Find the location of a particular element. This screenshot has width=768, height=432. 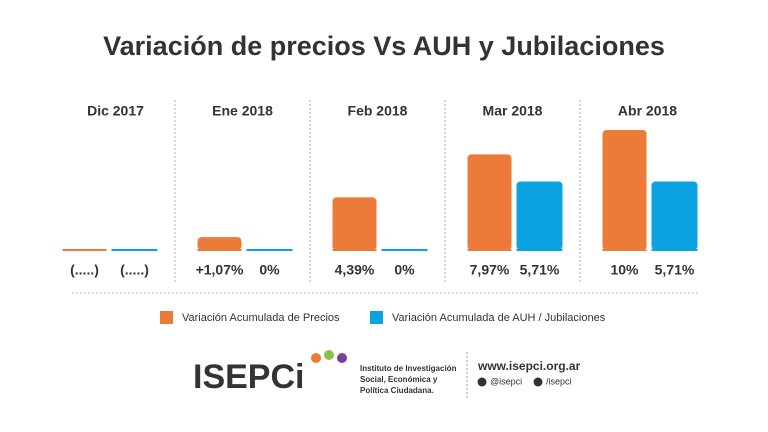

logo: ISEPCi is located at coordinates (248, 377).